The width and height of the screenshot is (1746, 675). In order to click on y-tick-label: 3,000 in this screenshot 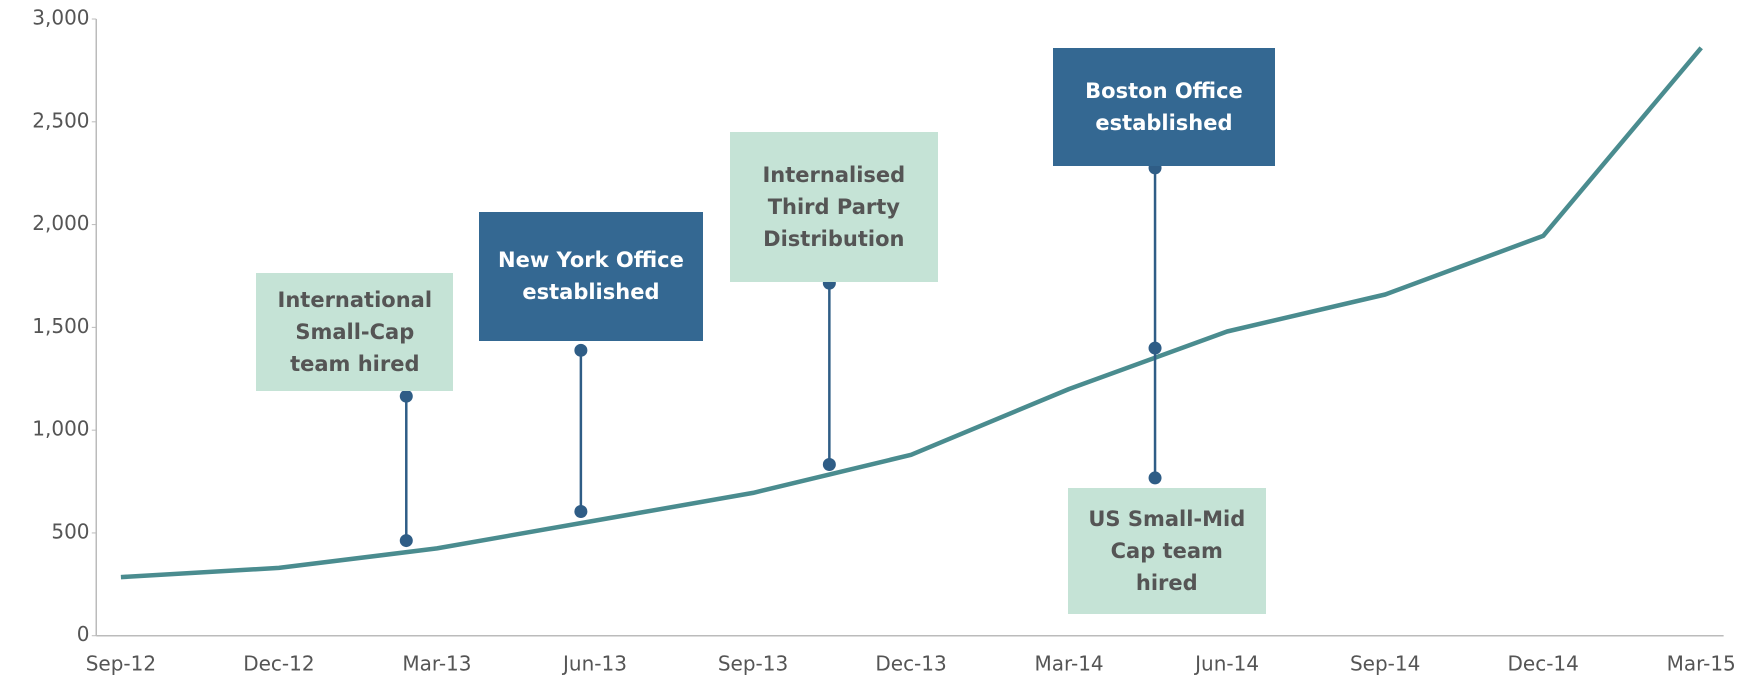, I will do `click(60, 18)`.